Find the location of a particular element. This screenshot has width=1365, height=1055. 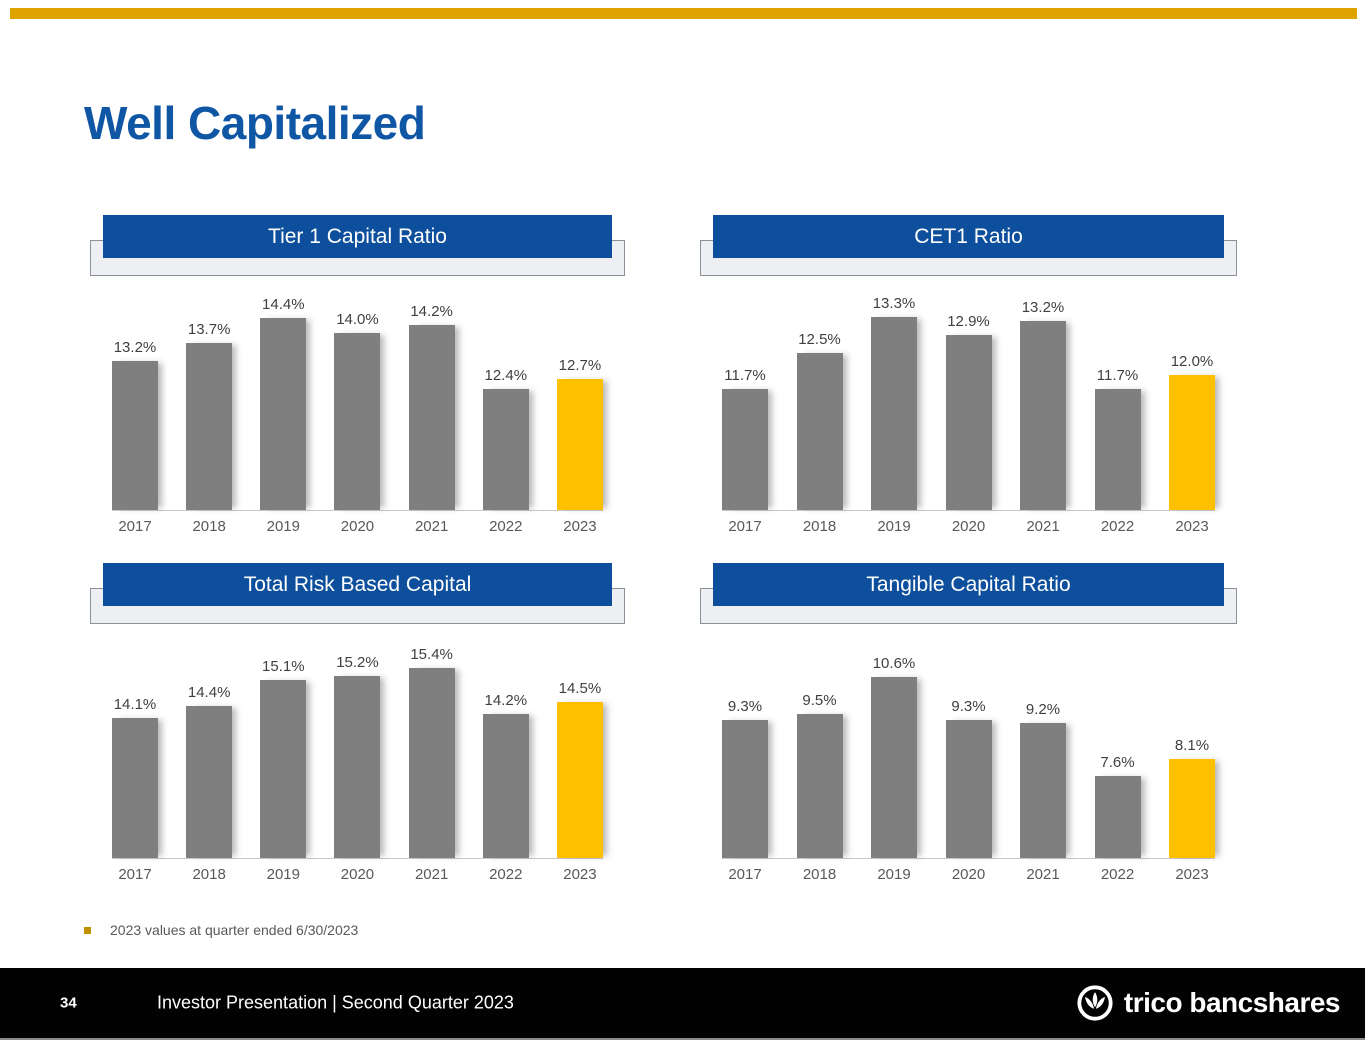

chart-title-bar: CET1 Ratio is located at coordinates (968, 236).